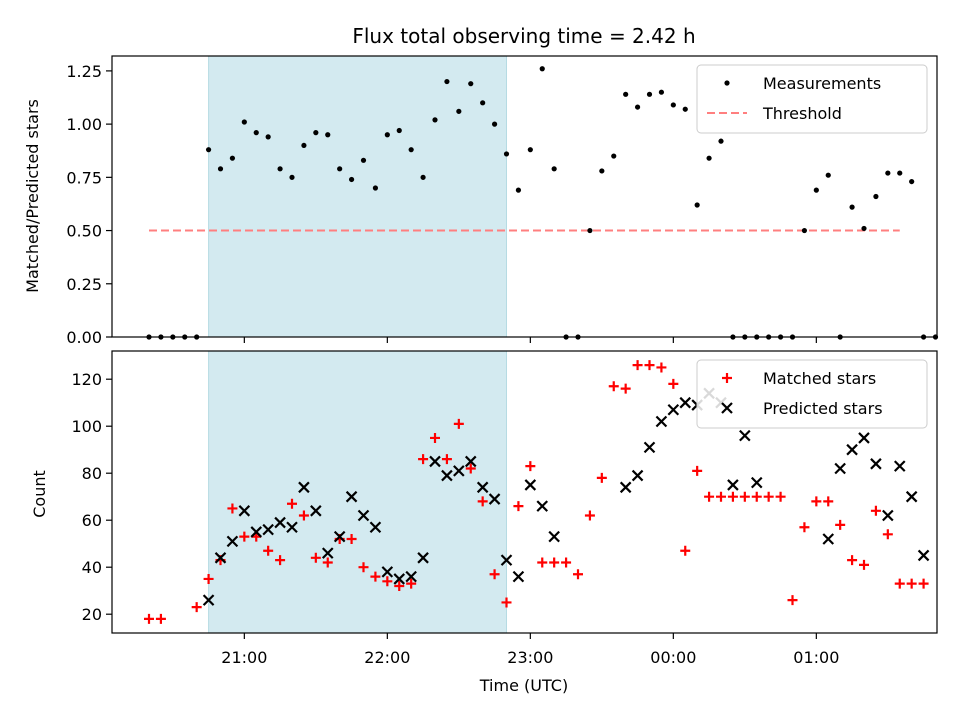 This screenshot has height=720, width=960. I want to click on x-tick-label: 22:00, so click(387, 657).